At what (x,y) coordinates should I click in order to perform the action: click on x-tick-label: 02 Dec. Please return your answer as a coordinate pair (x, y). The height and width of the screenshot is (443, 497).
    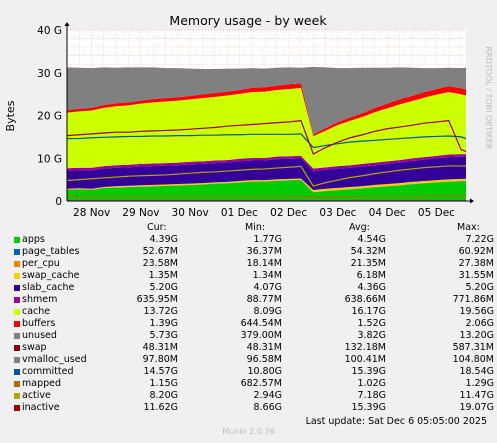
    Looking at the image, I should click on (288, 213).